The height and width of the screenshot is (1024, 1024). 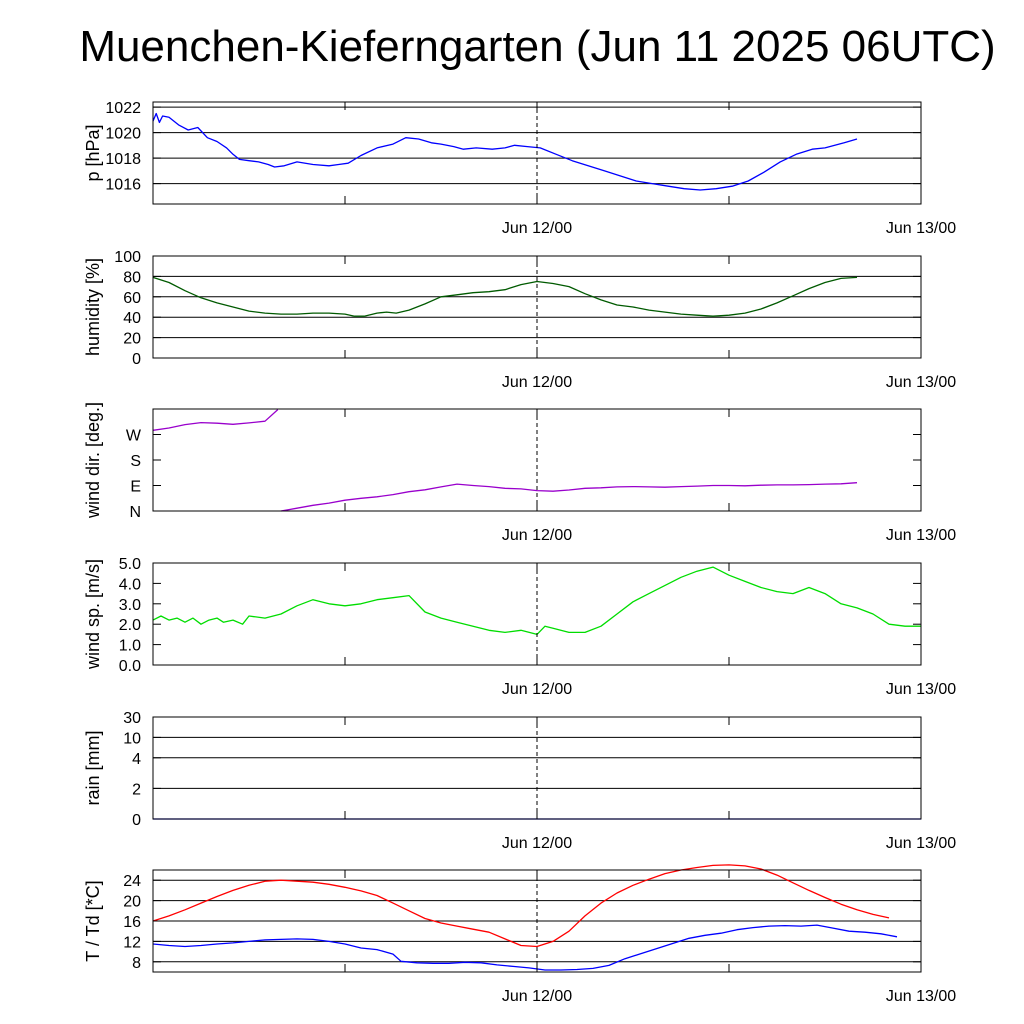 What do you see at coordinates (93, 152) in the screenshot?
I see `y-axis-label: p [hPa]` at bounding box center [93, 152].